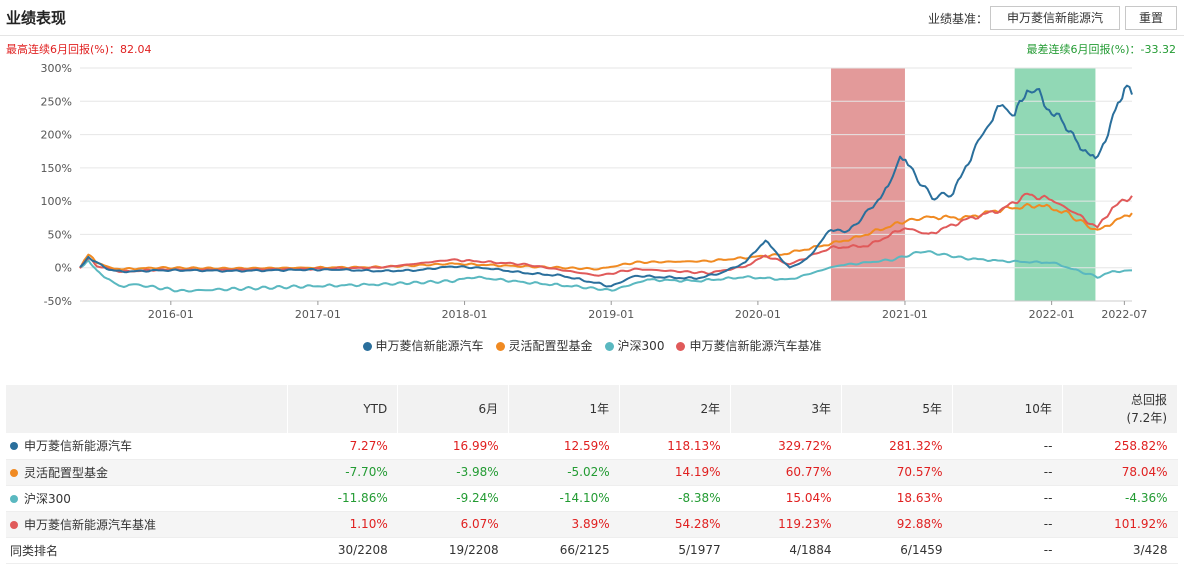 This screenshot has height=573, width=1184. Describe the element at coordinates (453, 550) in the screenshot. I see `table-cell: 19/2208` at that location.